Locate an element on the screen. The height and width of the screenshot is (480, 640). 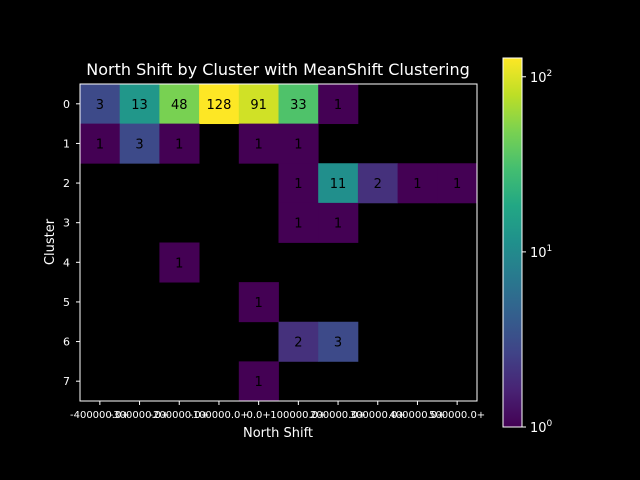
x-tick-label: 200000.0+ is located at coordinates (338, 415).